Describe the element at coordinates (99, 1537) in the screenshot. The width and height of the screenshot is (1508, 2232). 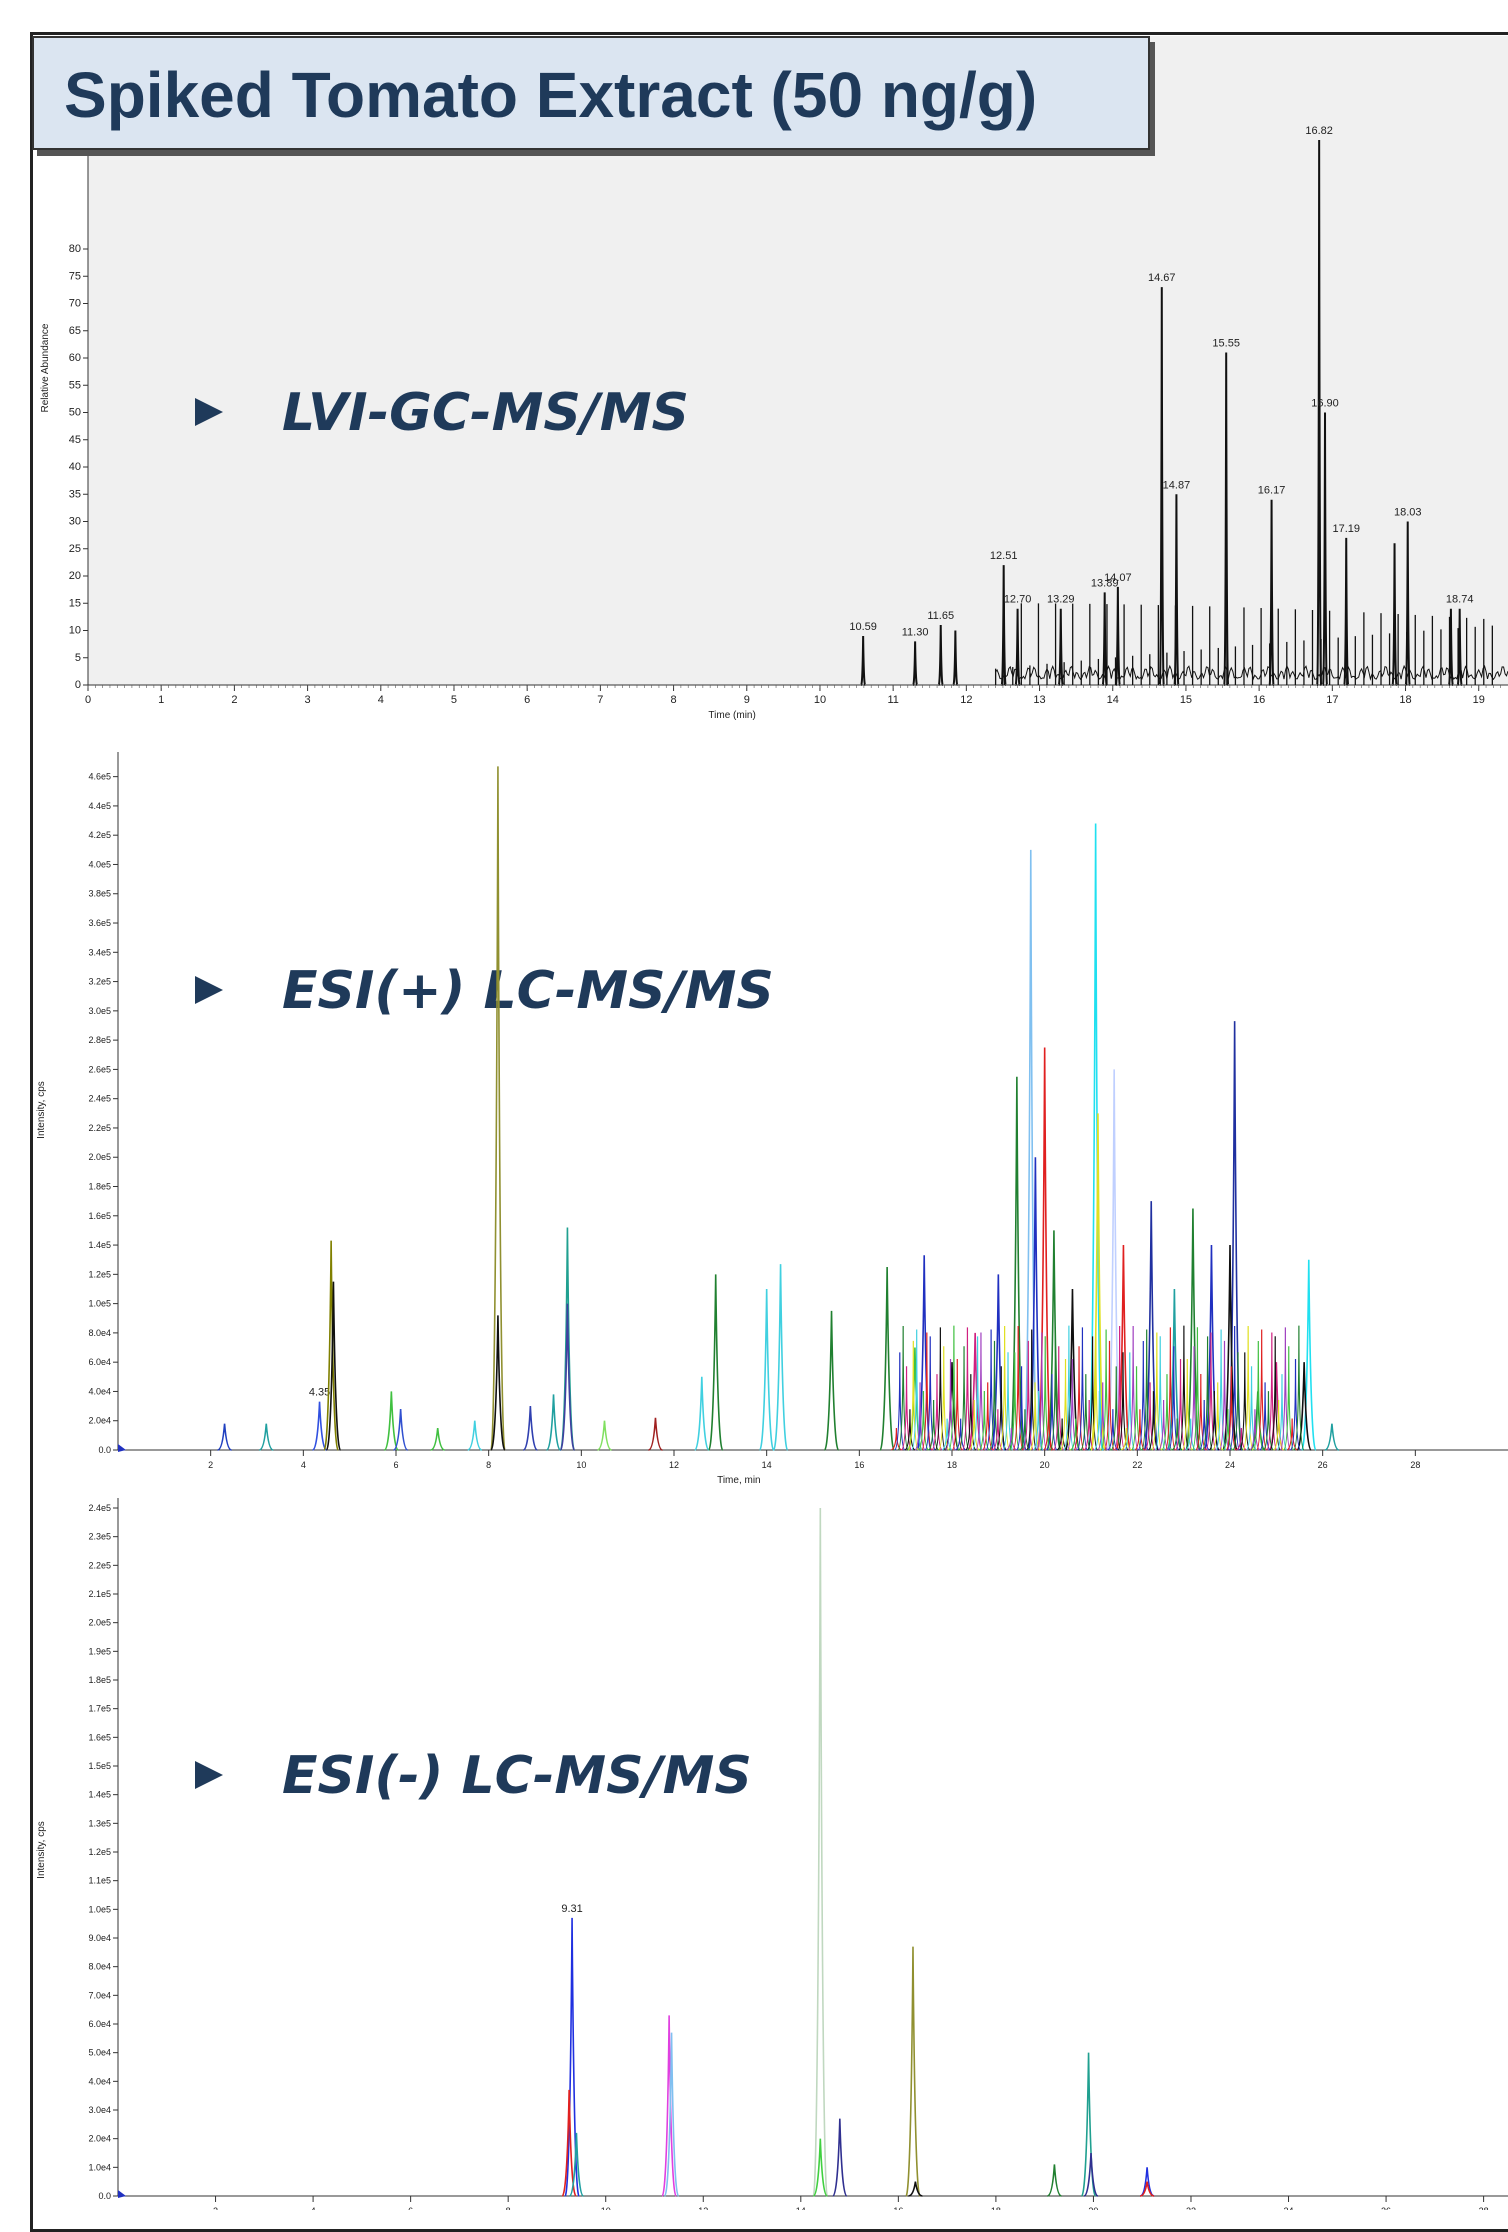
I see `y-tick-label: 2.3e5` at that location.